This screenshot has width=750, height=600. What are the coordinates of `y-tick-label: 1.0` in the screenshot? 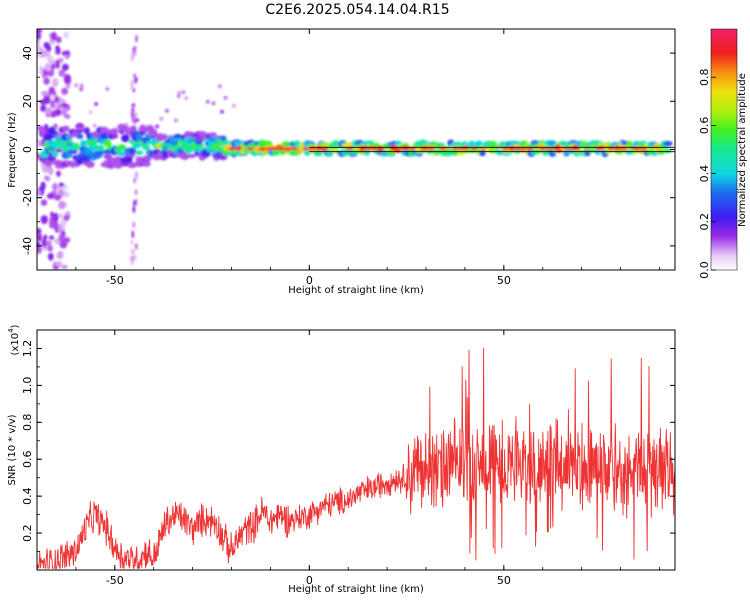 It's located at (27, 386).